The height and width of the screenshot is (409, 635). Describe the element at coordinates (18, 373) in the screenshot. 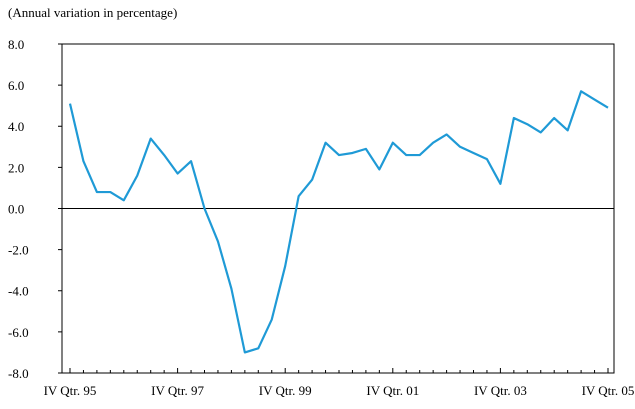

I see `y-tick-label: -8.0` at that location.